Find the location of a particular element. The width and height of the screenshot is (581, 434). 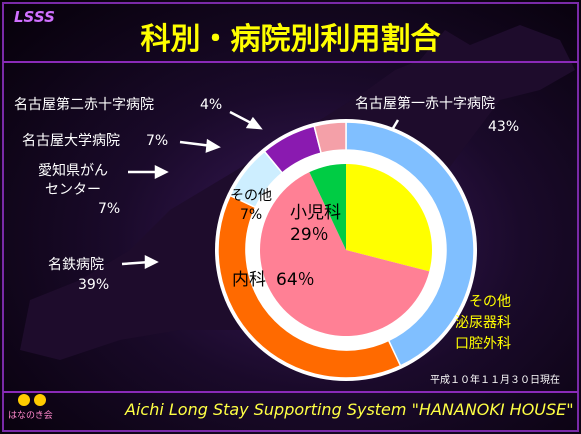

slice-label: 名古屋第二赤十字病院 is located at coordinates (84, 105).